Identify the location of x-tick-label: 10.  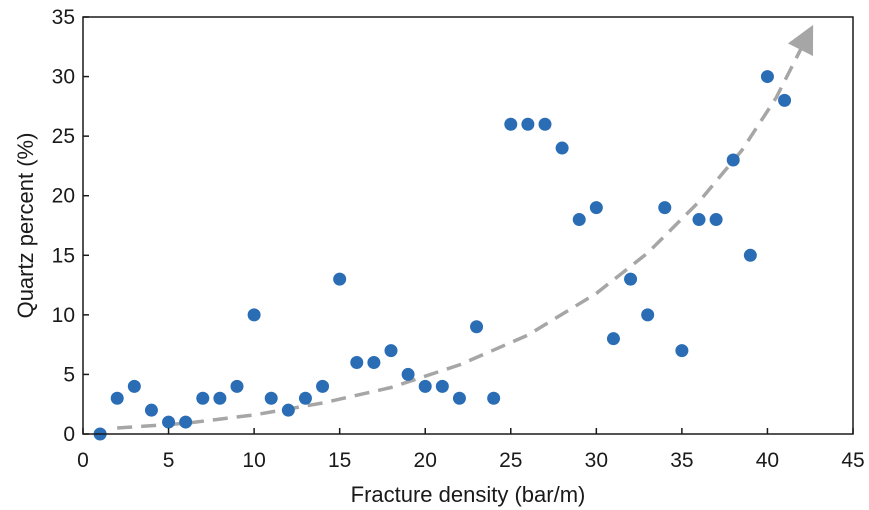
(253, 460).